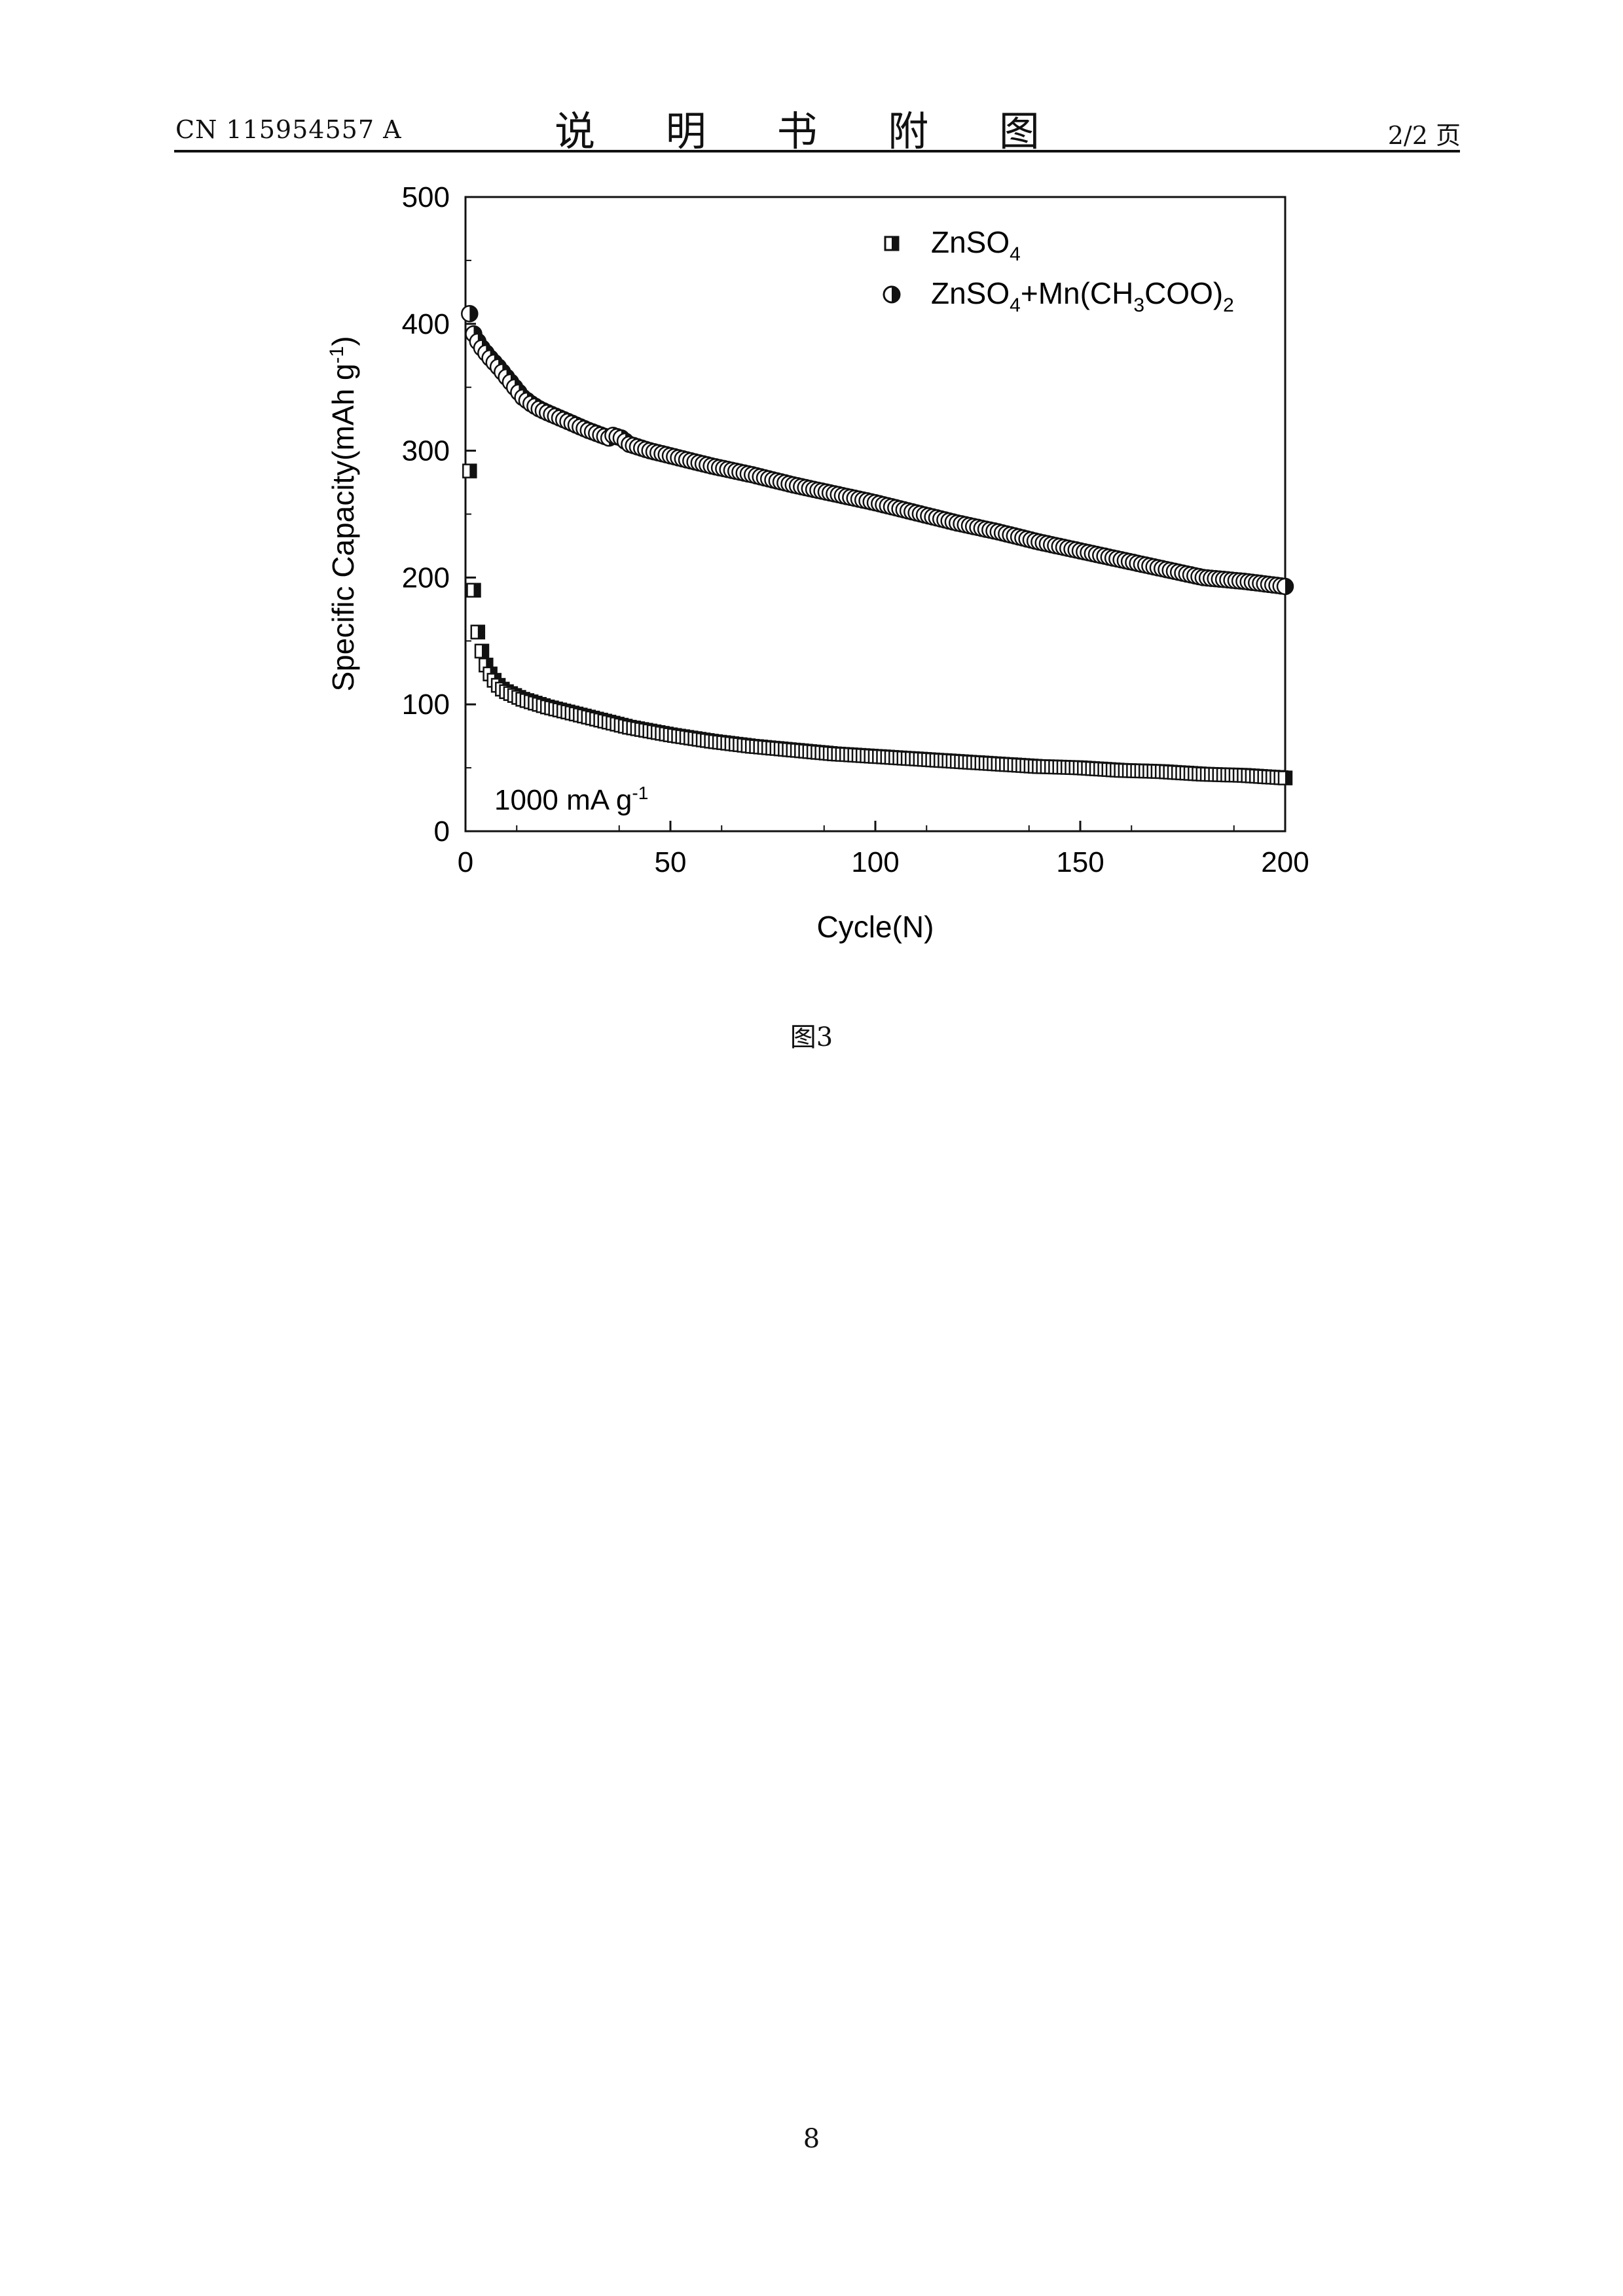  Describe the element at coordinates (671, 862) in the screenshot. I see `x-tick-label: 50` at that location.